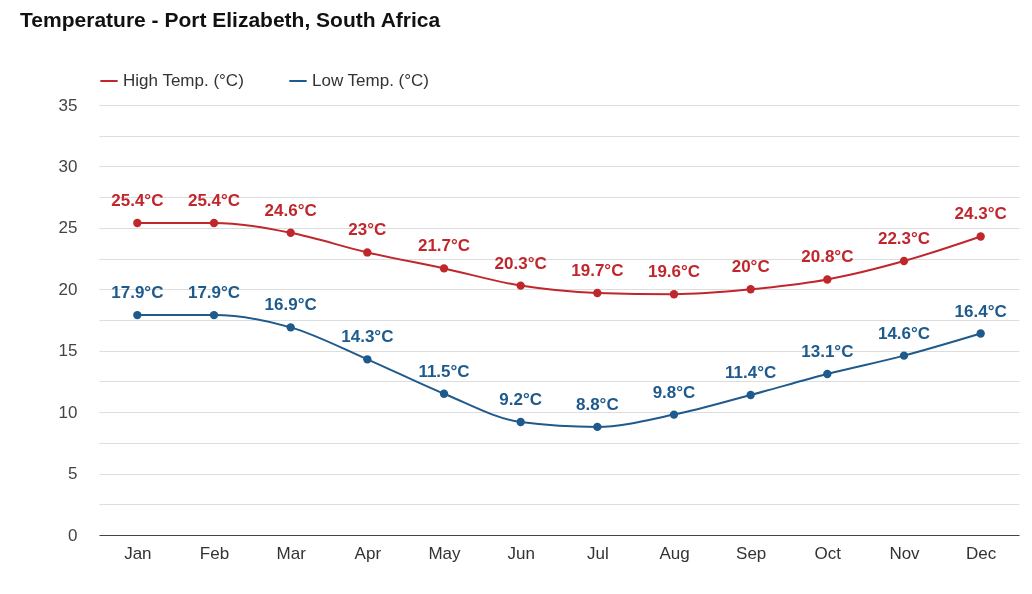 The image size is (1032, 594). What do you see at coordinates (521, 399) in the screenshot?
I see `data-label: 9.2°C` at bounding box center [521, 399].